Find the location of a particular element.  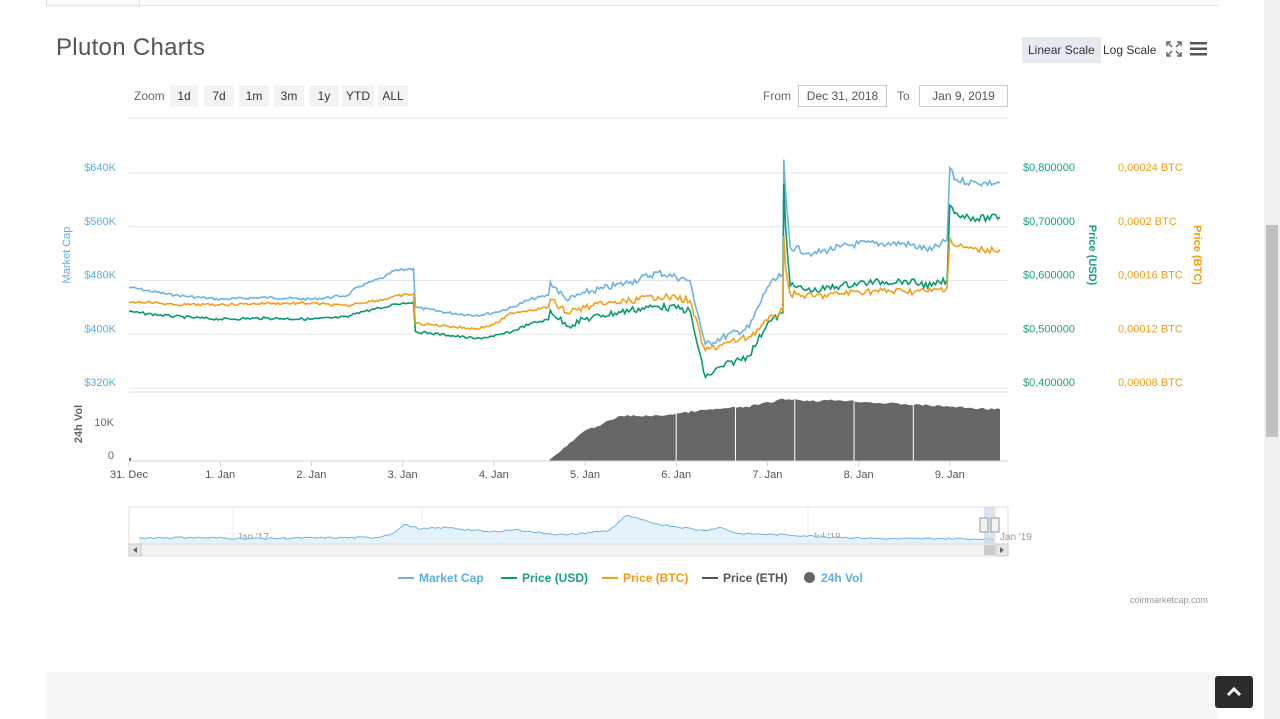

linear-scale-button: Linear Scale is located at coordinates (1061, 50).